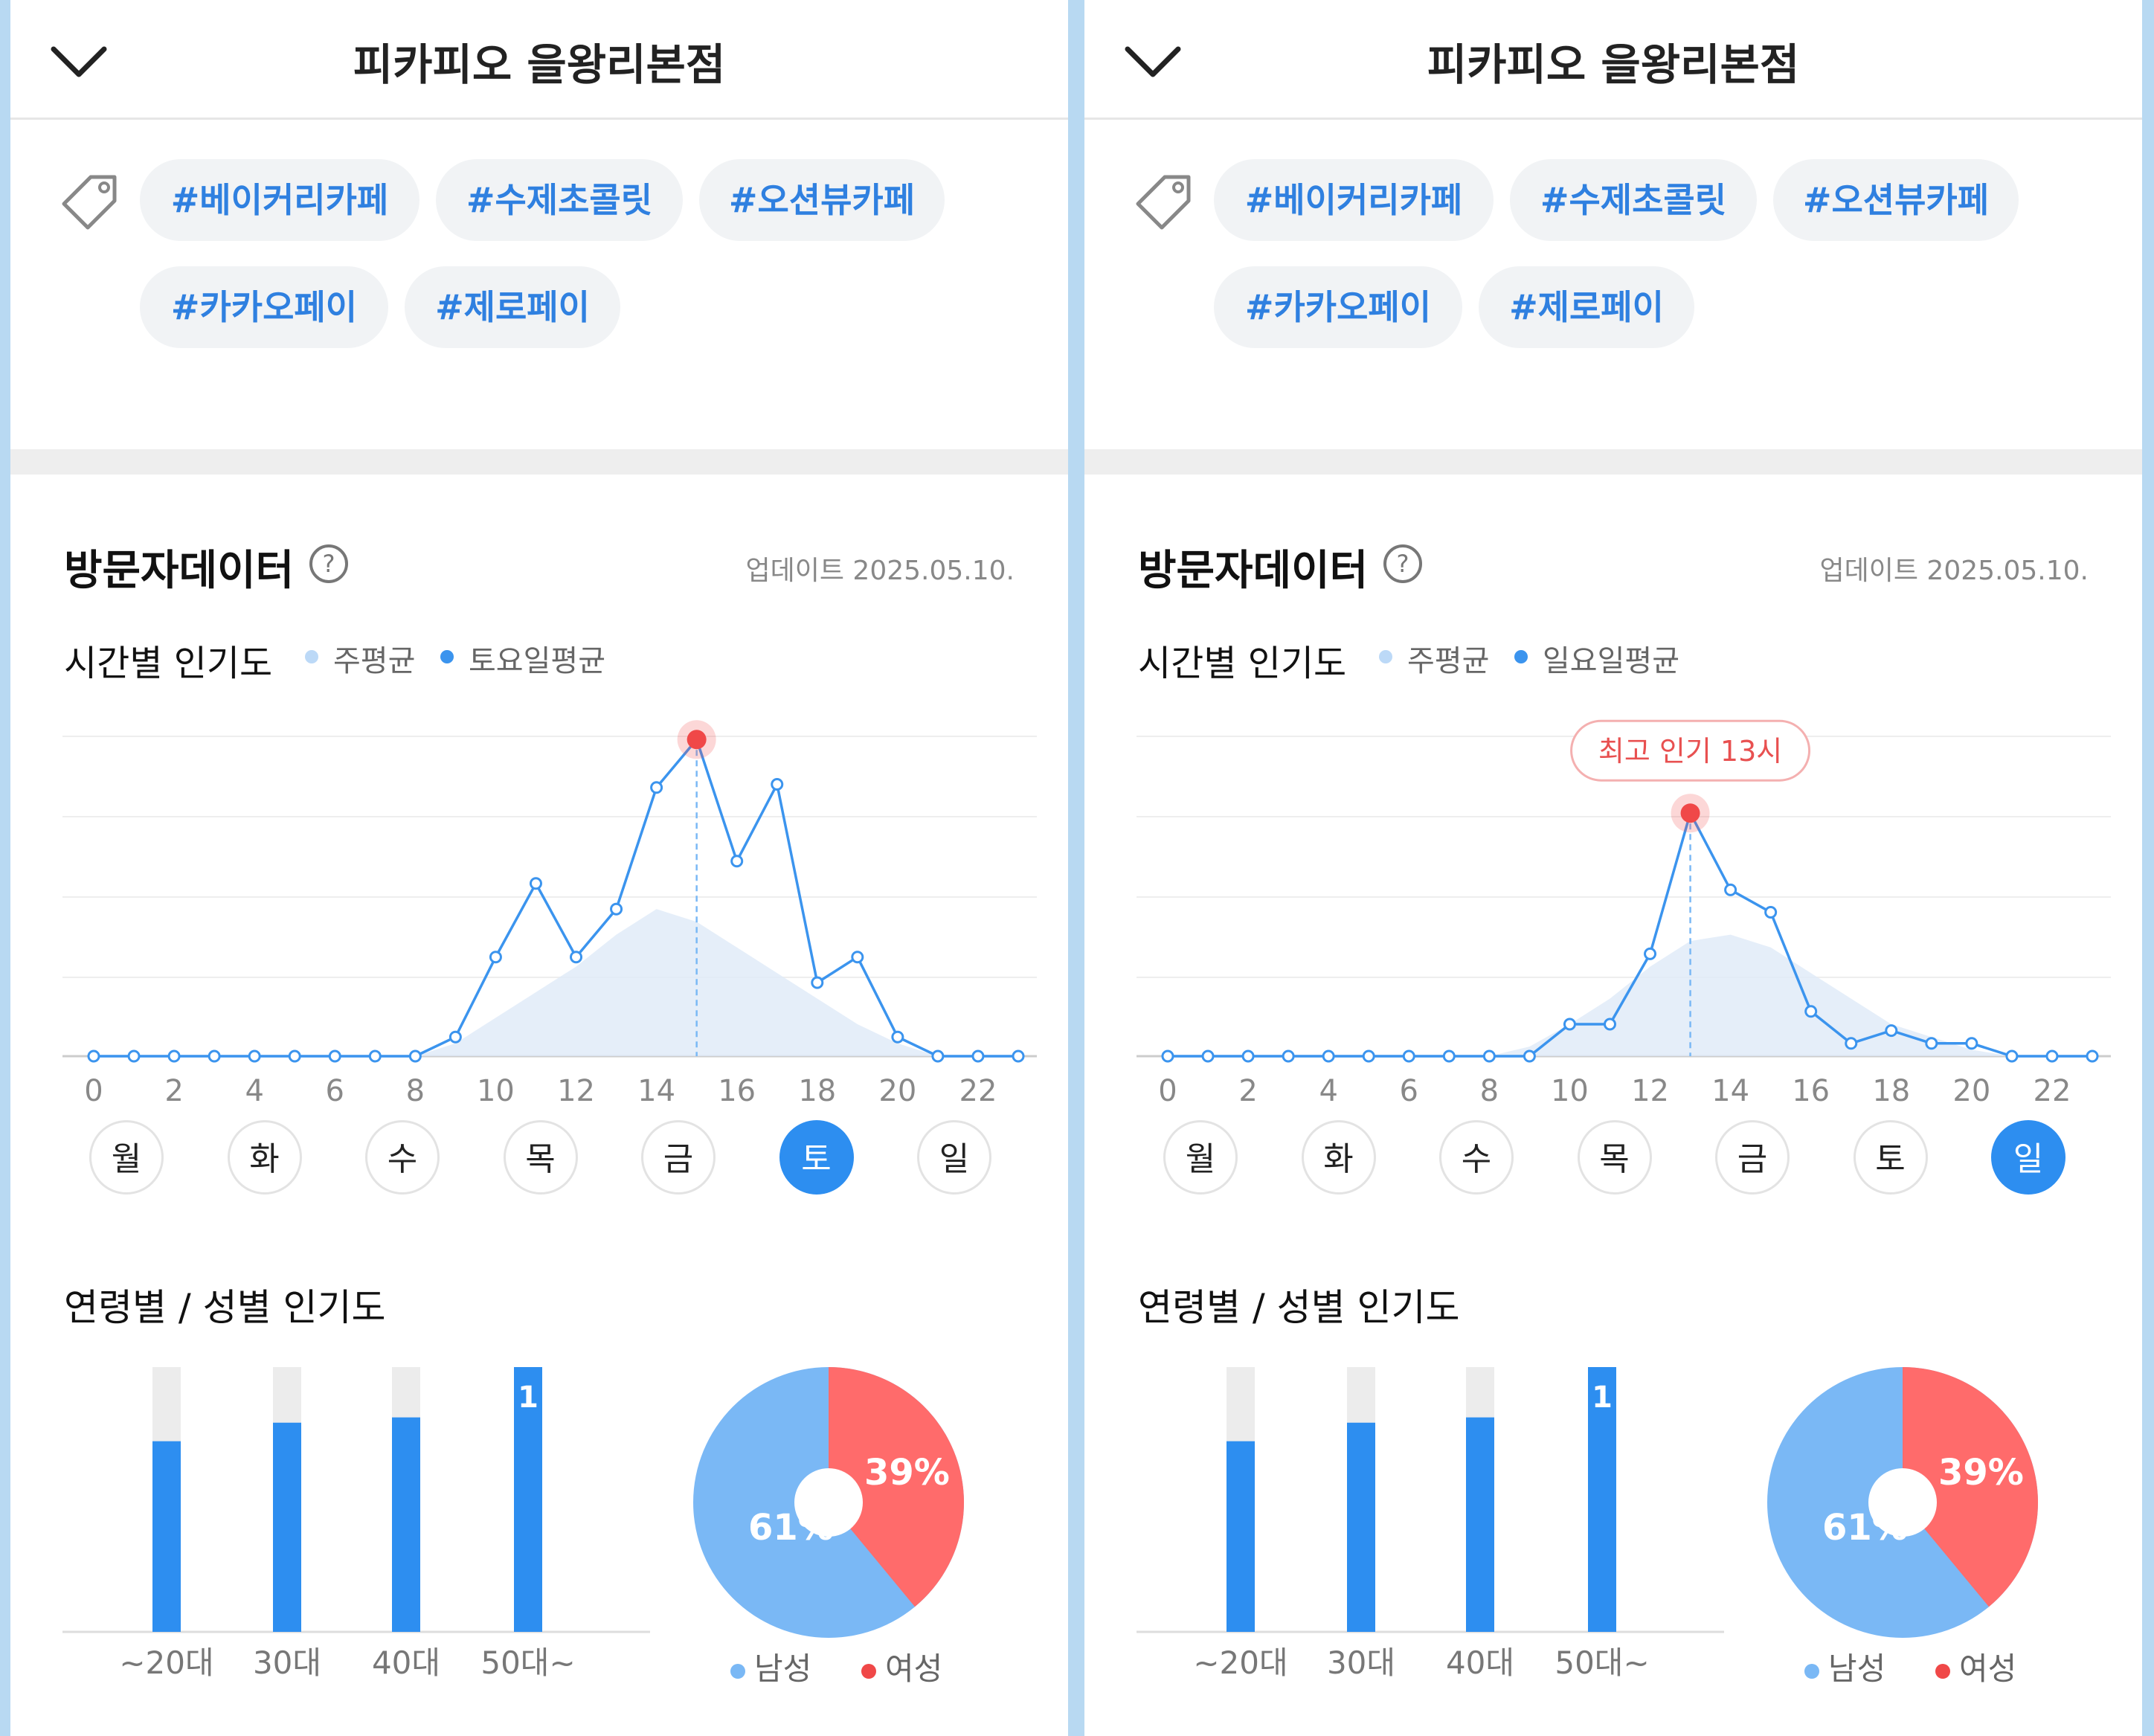  I want to click on hourly-chart: 최고 인기 15시0246810121416182022, so click(549, 914).